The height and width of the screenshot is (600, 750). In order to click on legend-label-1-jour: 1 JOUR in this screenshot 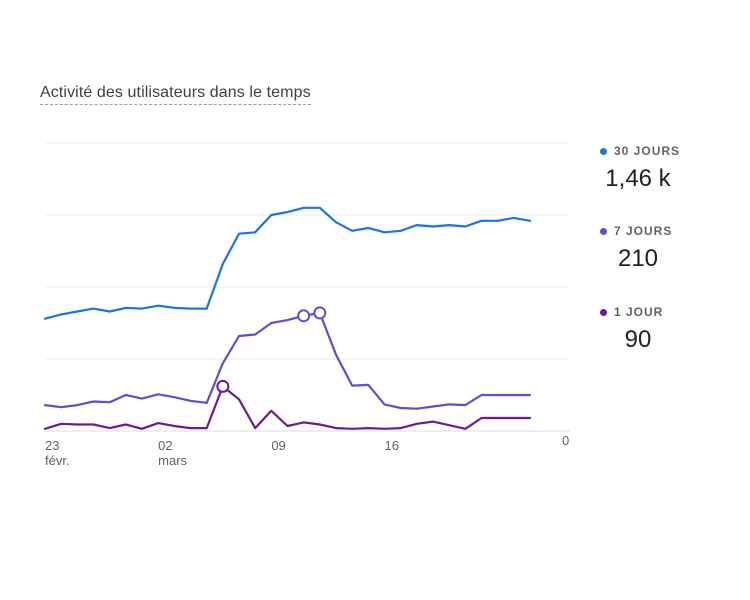, I will do `click(639, 312)`.